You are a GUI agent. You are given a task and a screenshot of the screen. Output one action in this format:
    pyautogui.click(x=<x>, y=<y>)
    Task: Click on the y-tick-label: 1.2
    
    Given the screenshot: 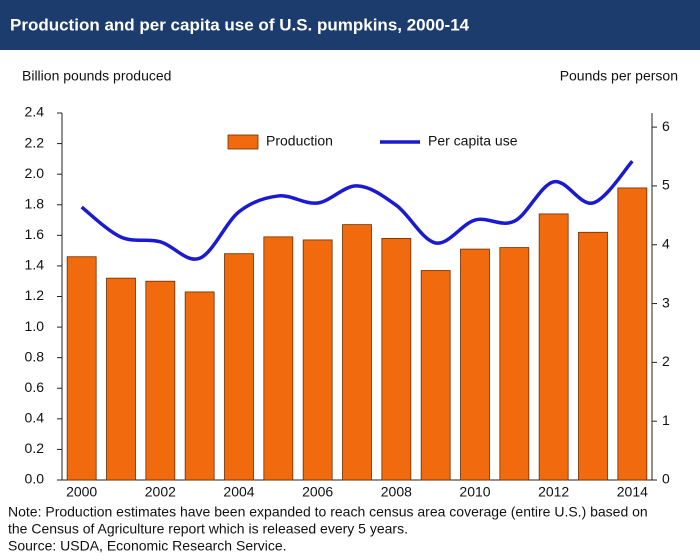 What is the action you would take?
    pyautogui.click(x=35, y=295)
    